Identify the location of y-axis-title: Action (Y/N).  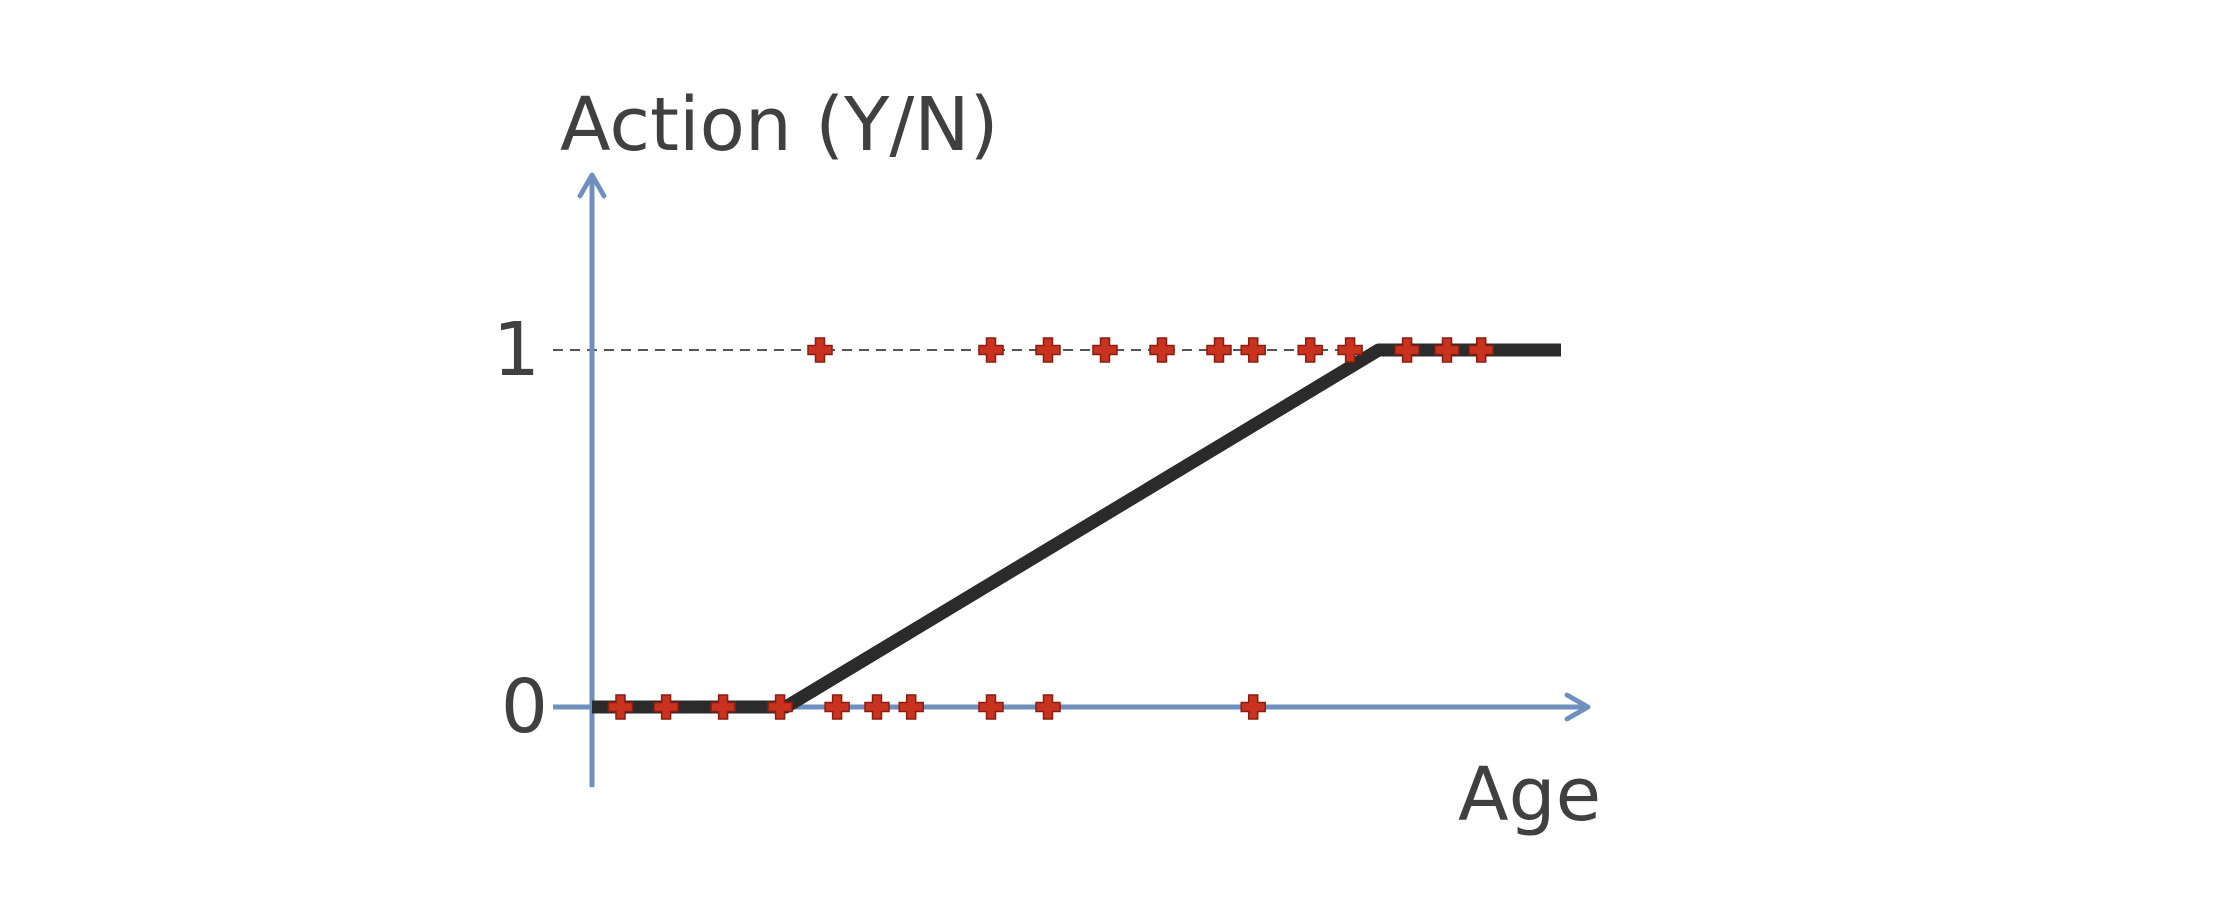
(779, 125).